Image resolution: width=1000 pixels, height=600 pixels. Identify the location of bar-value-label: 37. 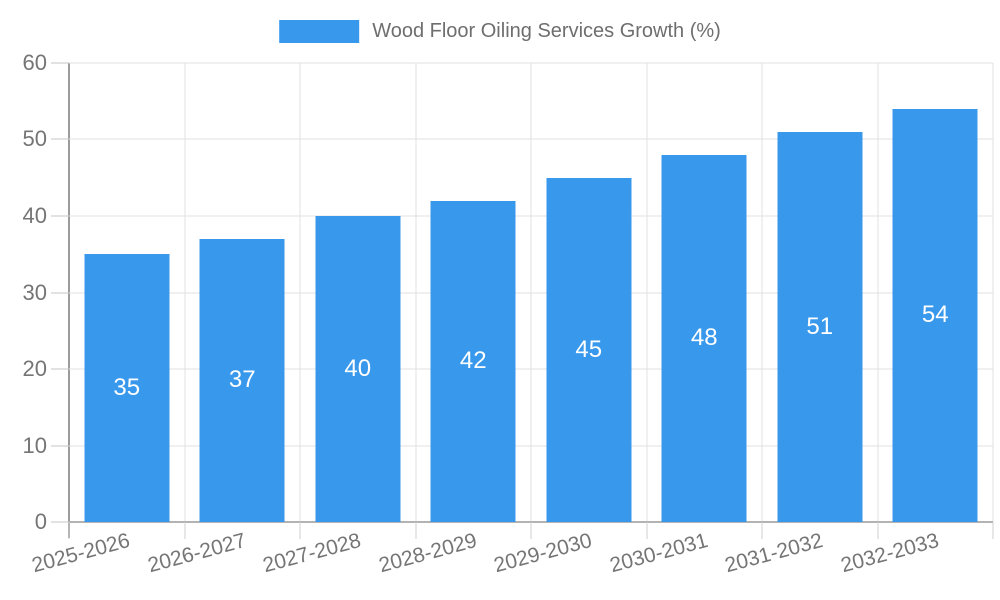
(242, 380).